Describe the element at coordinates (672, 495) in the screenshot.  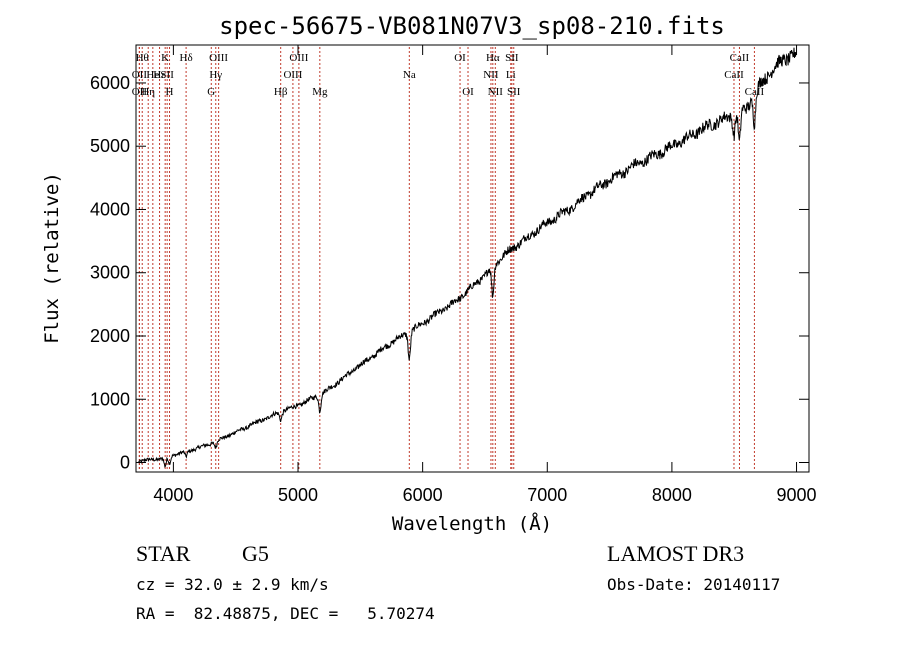
I see `x-tick-label: 8000` at that location.